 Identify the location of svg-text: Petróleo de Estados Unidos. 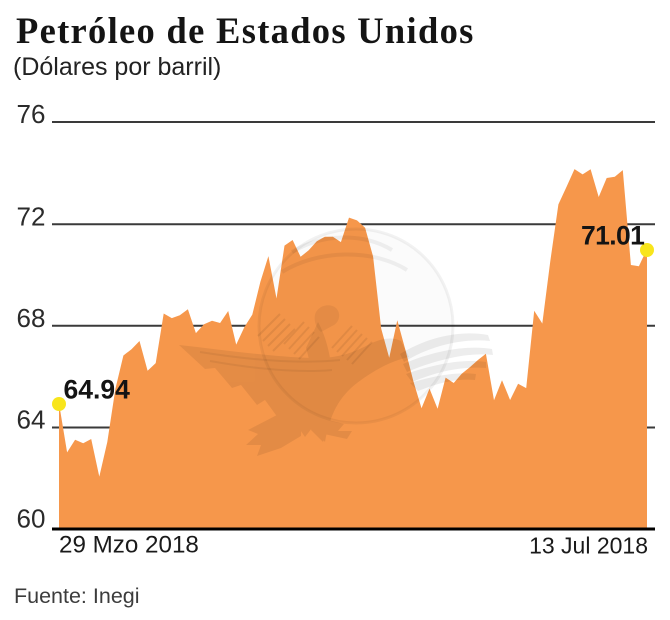
(245, 30).